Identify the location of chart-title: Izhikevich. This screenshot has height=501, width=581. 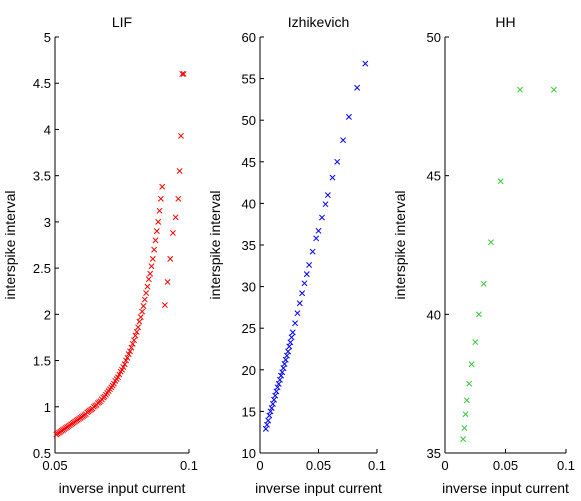
(318, 22).